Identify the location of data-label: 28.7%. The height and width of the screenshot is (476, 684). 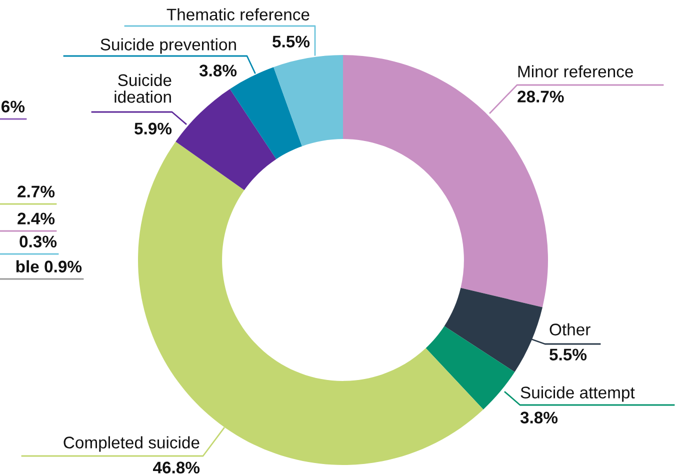
(541, 96).